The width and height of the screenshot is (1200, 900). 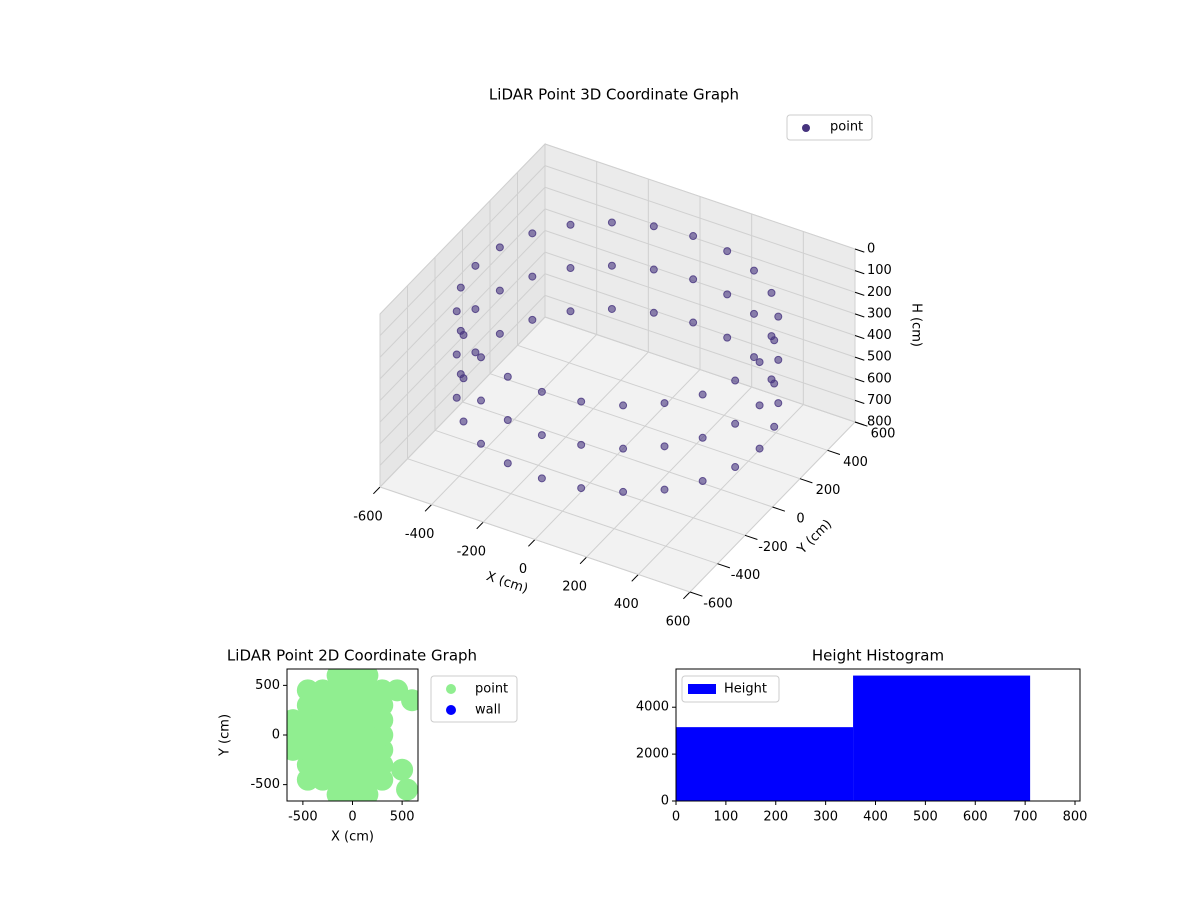 What do you see at coordinates (368, 517) in the screenshot?
I see `x-tick-label: -600` at bounding box center [368, 517].